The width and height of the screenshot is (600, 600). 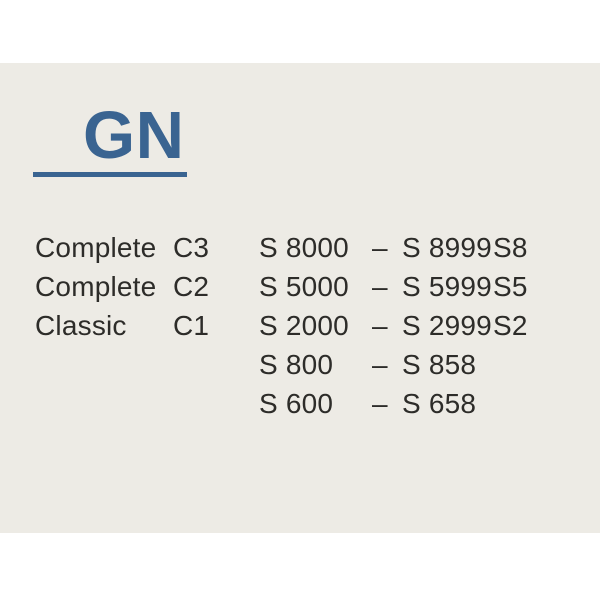 What do you see at coordinates (134, 135) in the screenshot?
I see `page-title: GN` at bounding box center [134, 135].